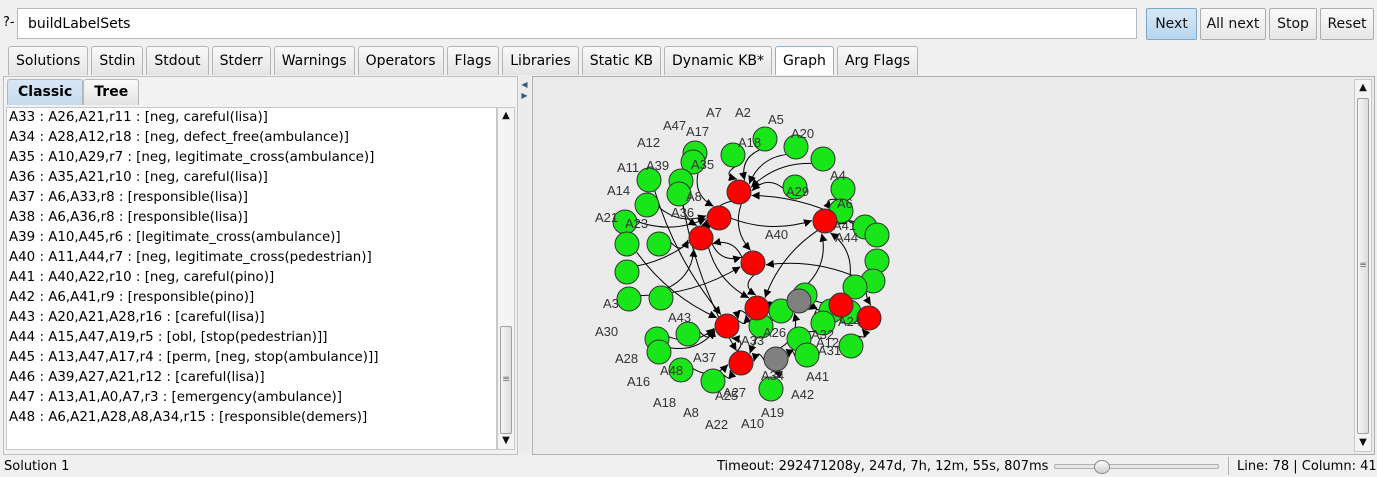  What do you see at coordinates (797, 191) in the screenshot?
I see `node-label: A29` at bounding box center [797, 191].